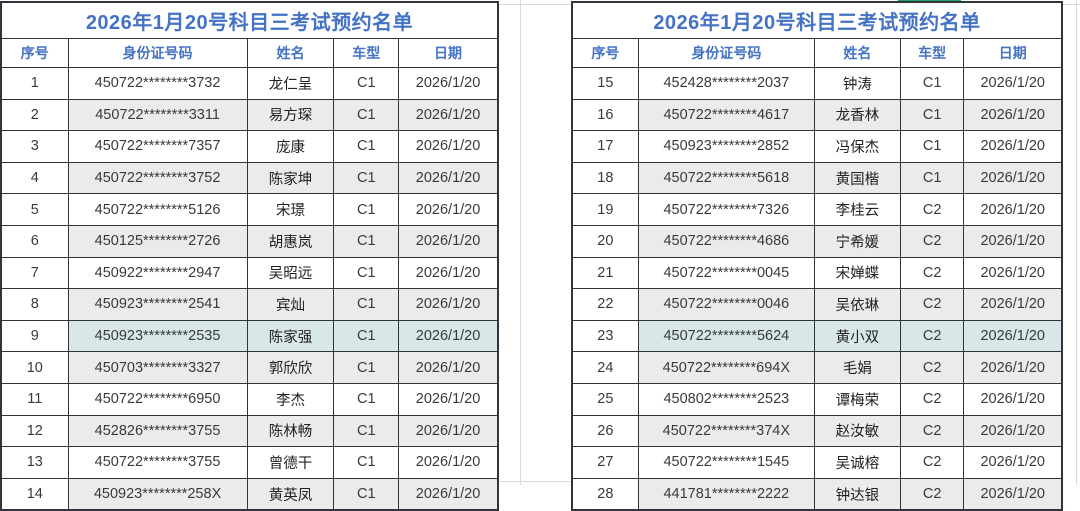 The height and width of the screenshot is (511, 1080). What do you see at coordinates (366, 53) in the screenshot?
I see `column-header: 车型` at bounding box center [366, 53].